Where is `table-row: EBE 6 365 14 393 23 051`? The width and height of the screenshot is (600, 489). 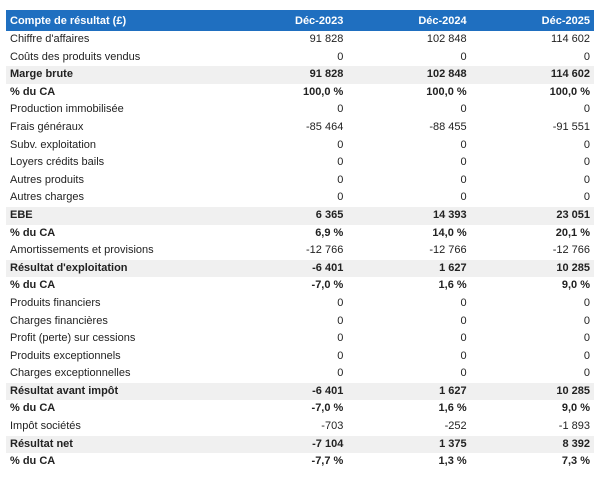 table-row: EBE 6 365 14 393 23 051 is located at coordinates (300, 215).